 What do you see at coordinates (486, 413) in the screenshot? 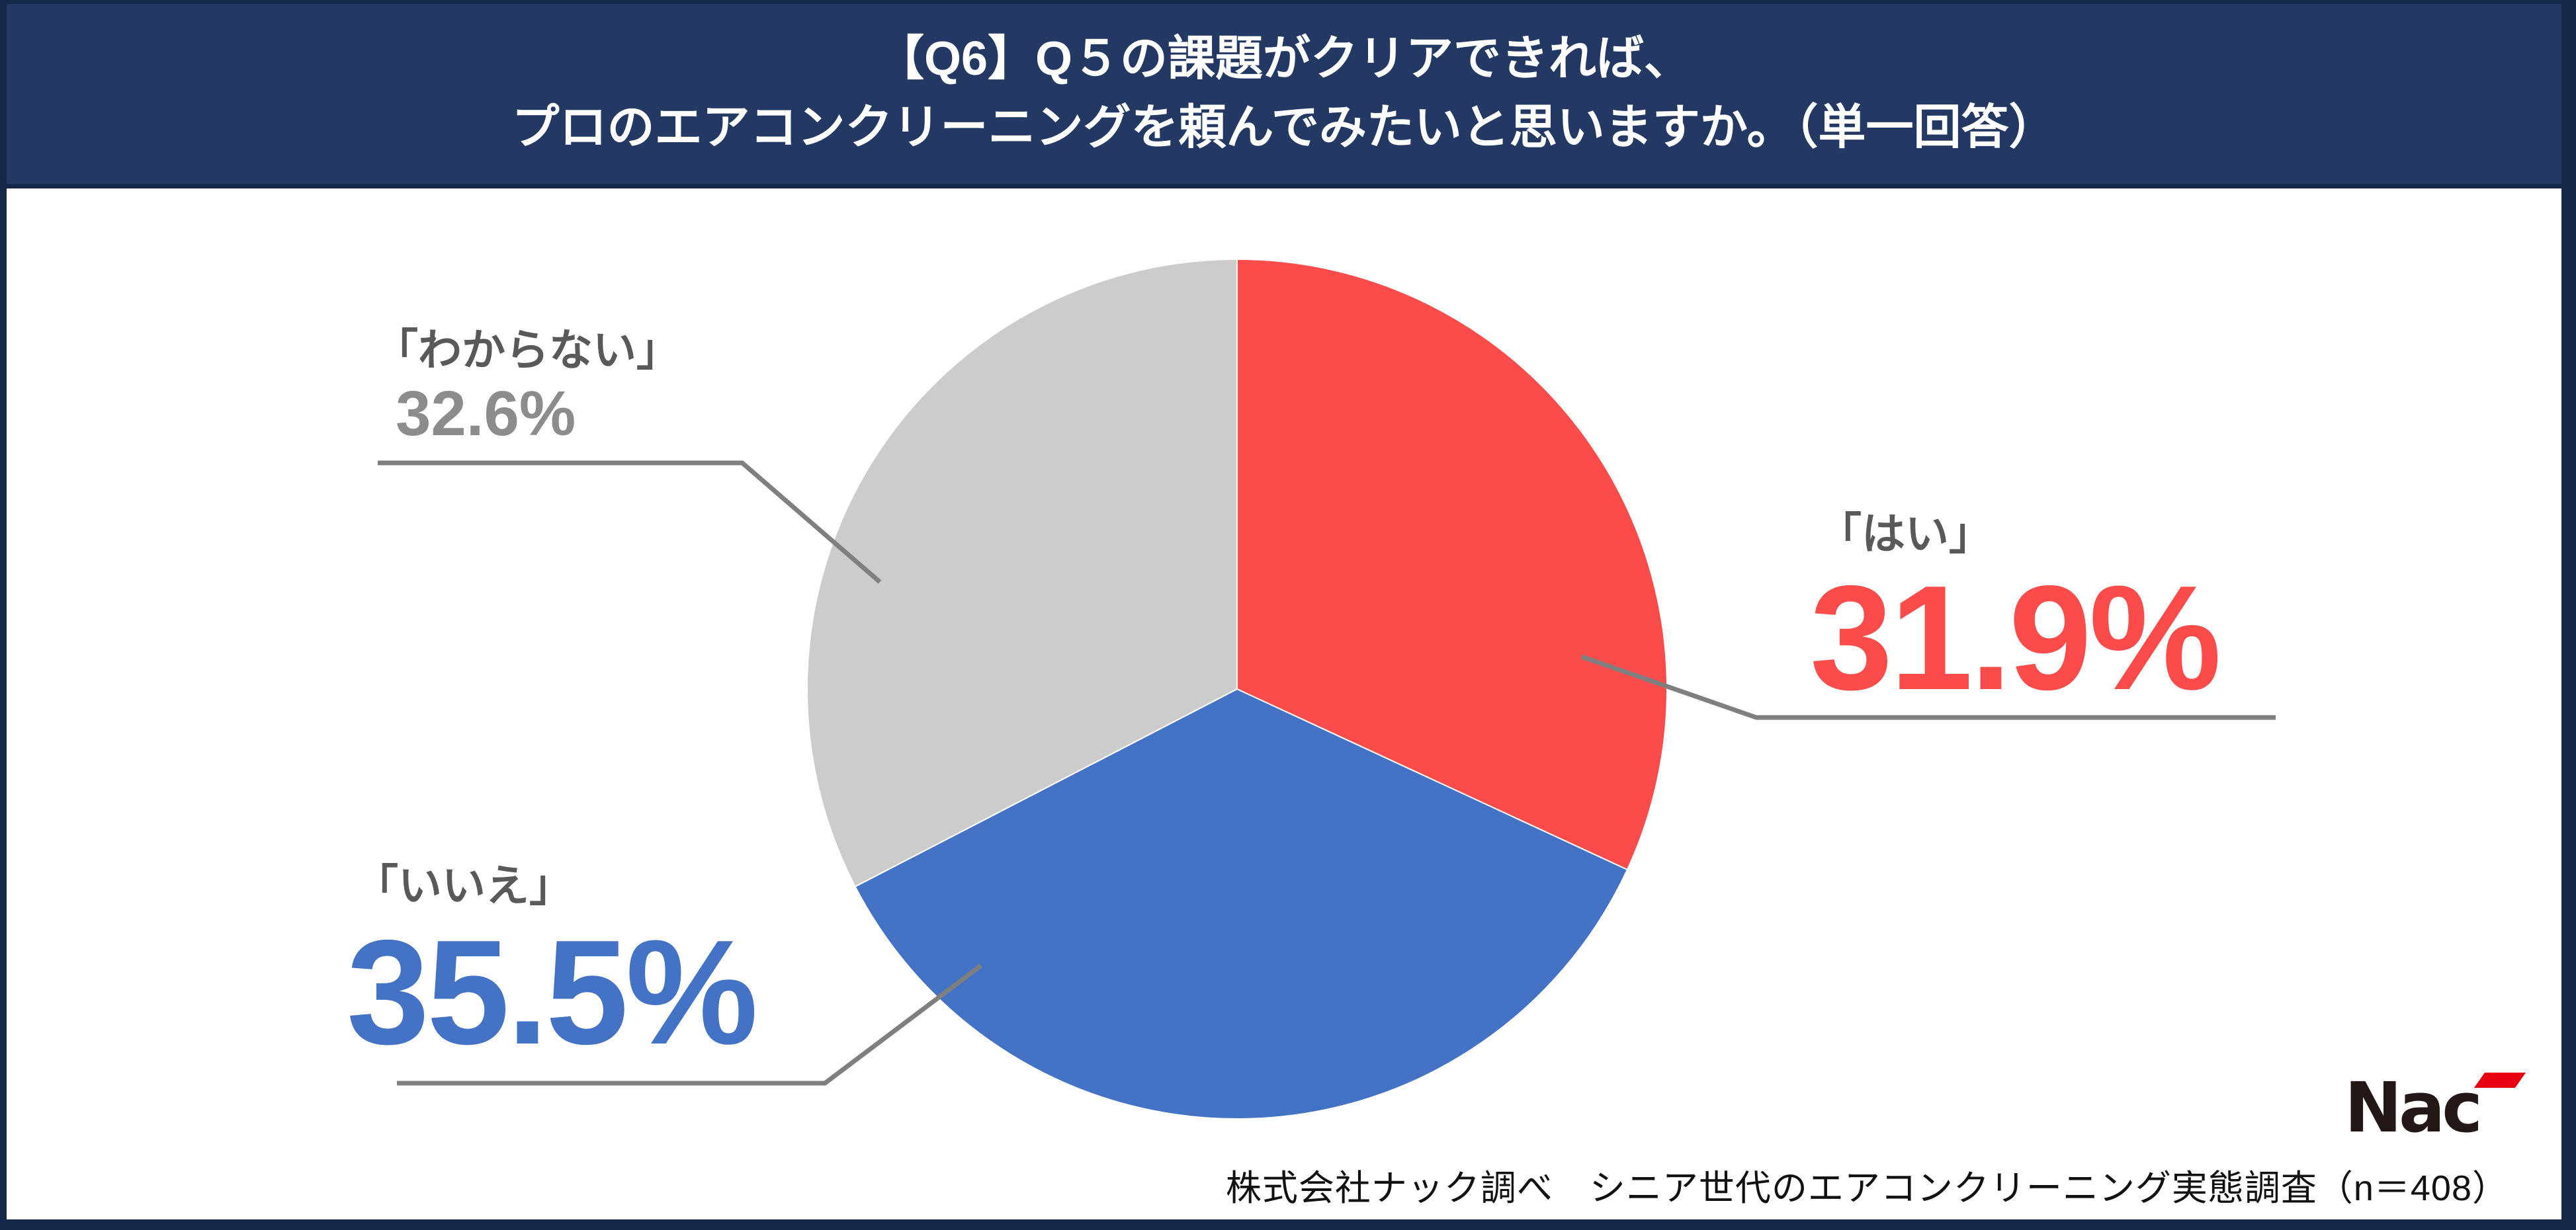
I see `slice-percent-wakaranai: 32.6%` at bounding box center [486, 413].